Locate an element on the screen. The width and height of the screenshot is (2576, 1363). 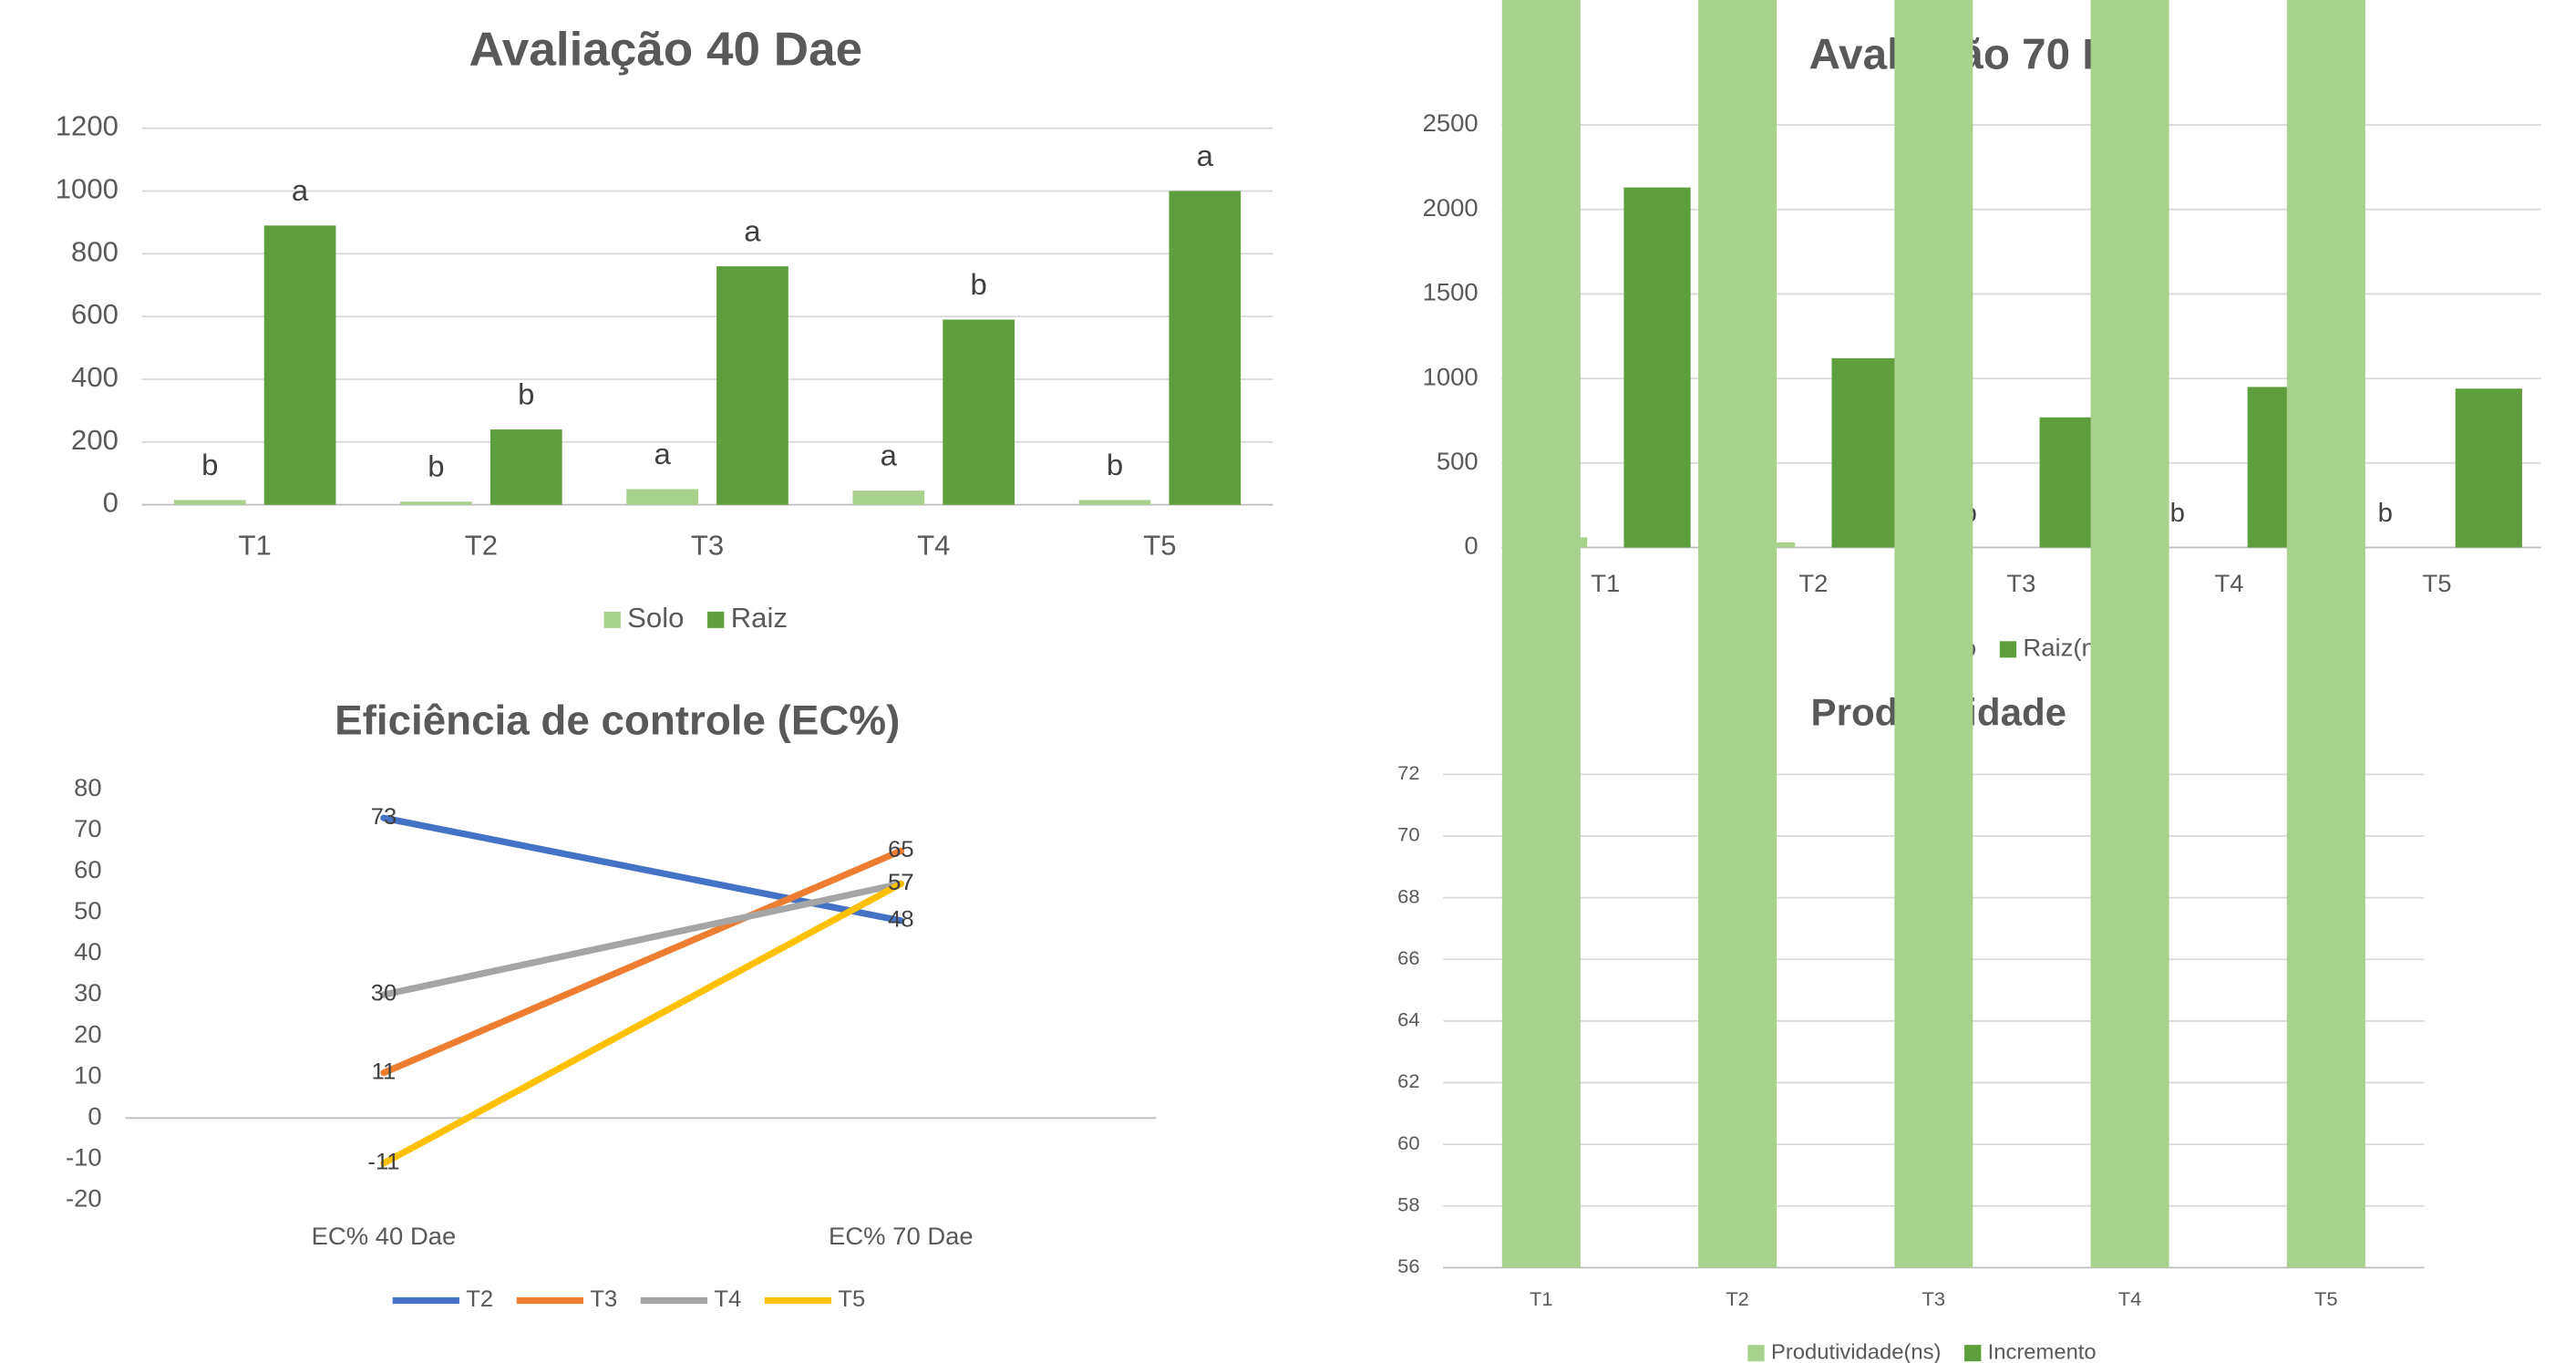
legend-label: Produtividade(ns) is located at coordinates (1856, 1352).